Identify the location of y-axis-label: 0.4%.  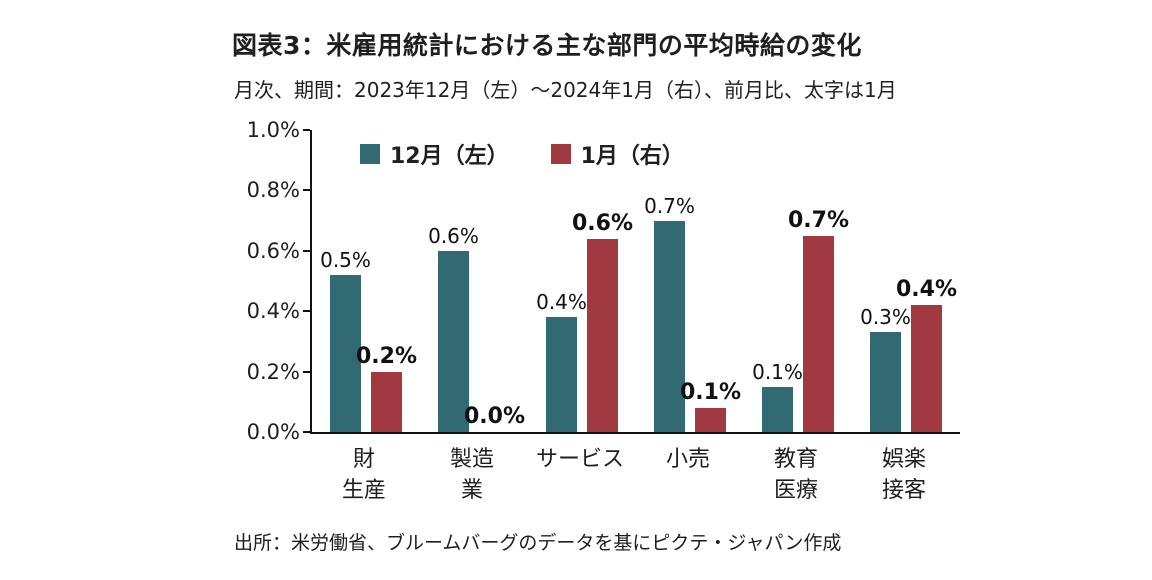
(273, 311).